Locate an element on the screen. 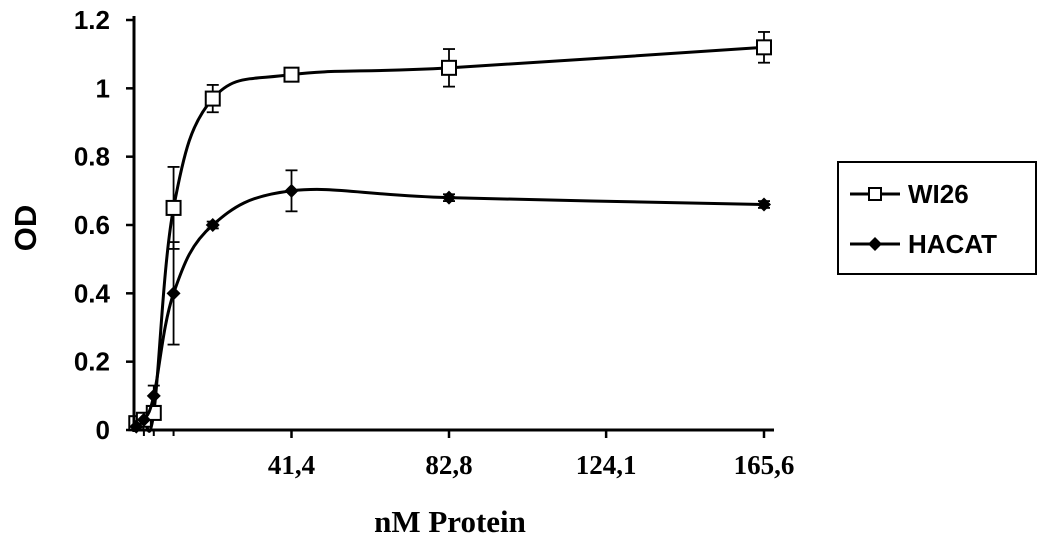 The image size is (1050, 550). x-tick-label: 41,4 is located at coordinates (291, 465).